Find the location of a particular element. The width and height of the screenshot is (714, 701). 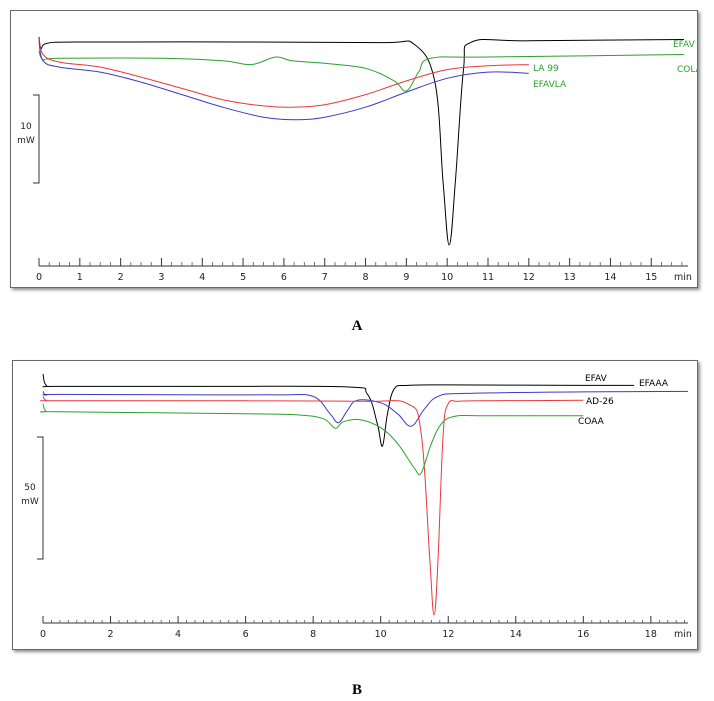

chart-b-tick-label: 14 is located at coordinates (516, 634).